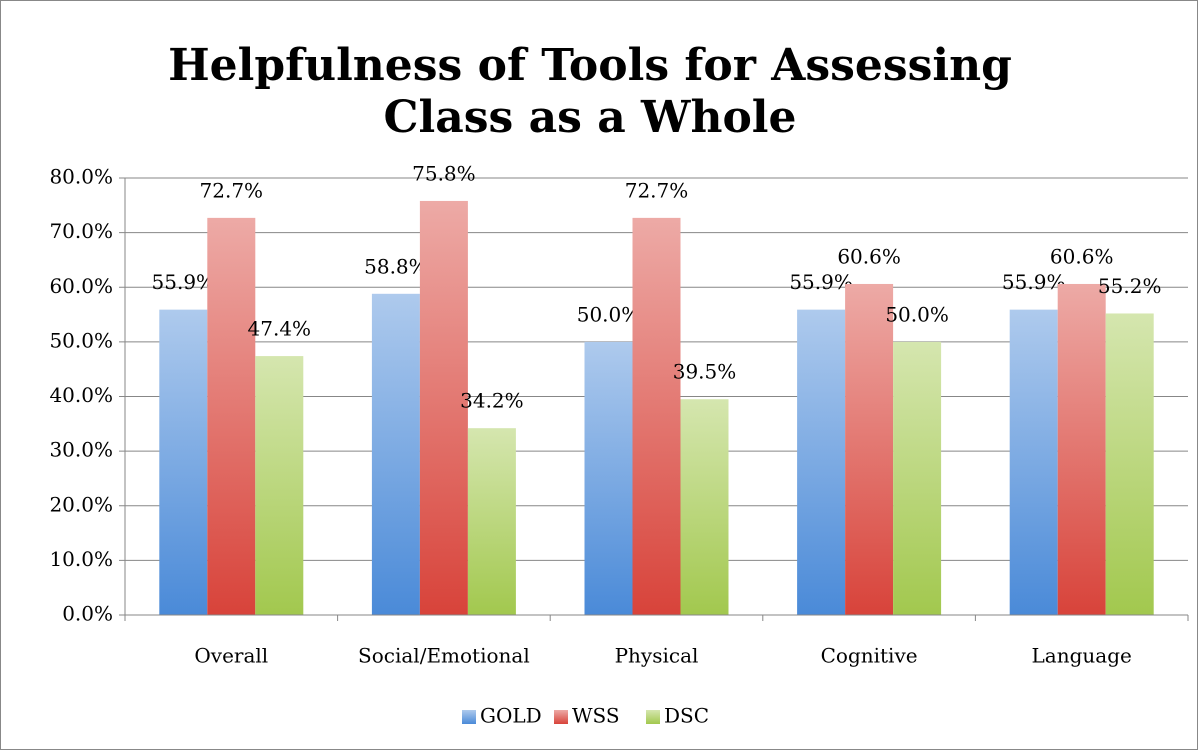  I want to click on data-label: 39.5%, so click(705, 372).